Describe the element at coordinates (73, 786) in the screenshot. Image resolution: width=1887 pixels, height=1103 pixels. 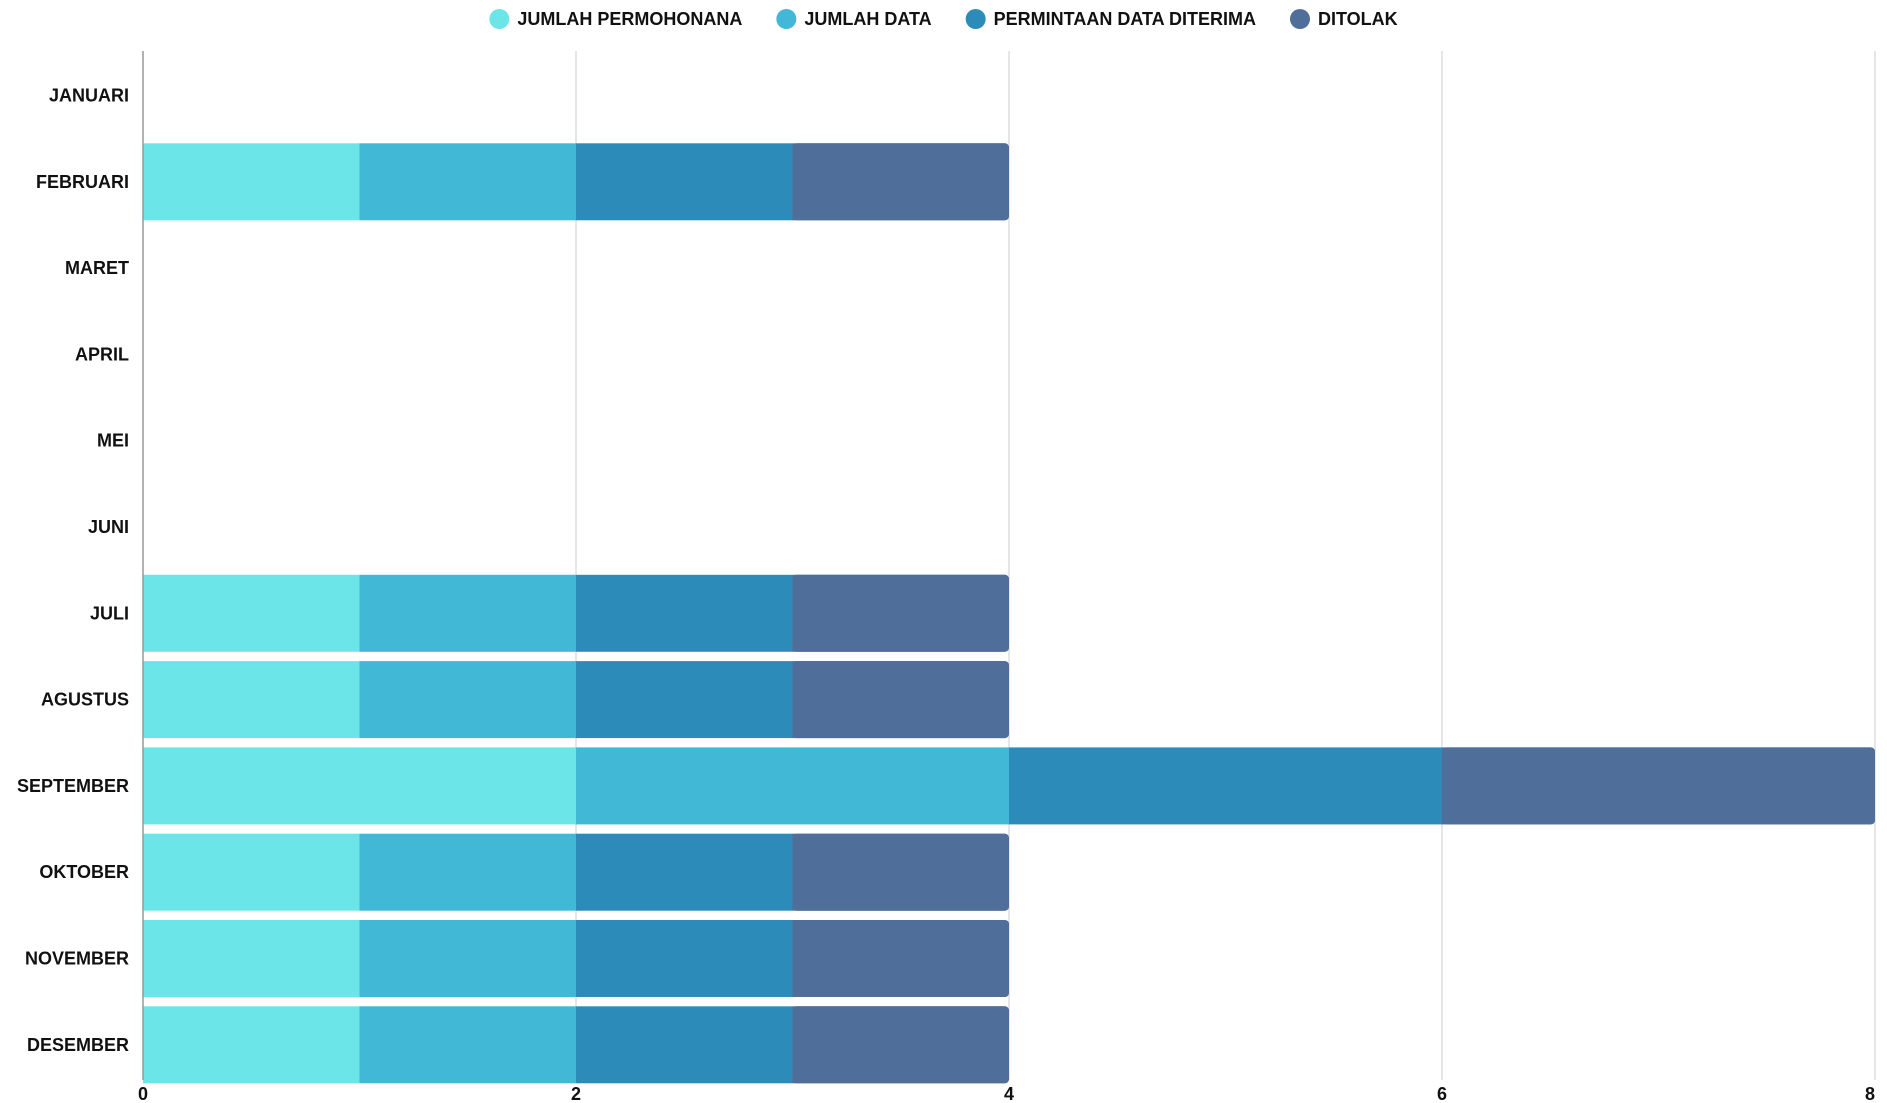
I see `category-label: SEPTEMBER` at that location.